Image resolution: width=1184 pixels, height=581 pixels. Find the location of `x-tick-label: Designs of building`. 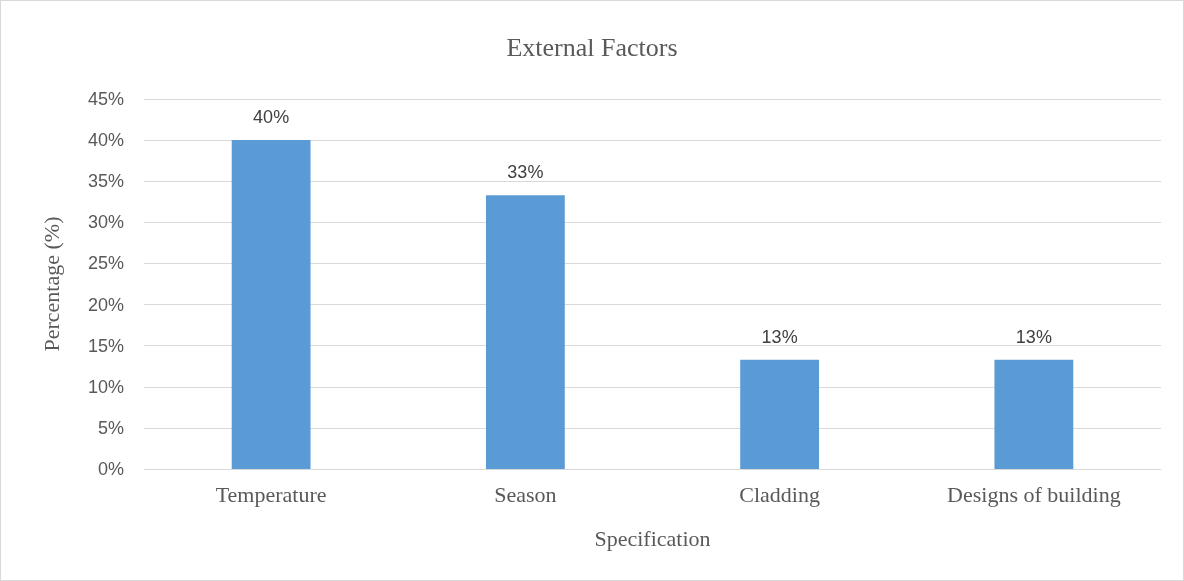

x-tick-label: Designs of building is located at coordinates (1034, 494).